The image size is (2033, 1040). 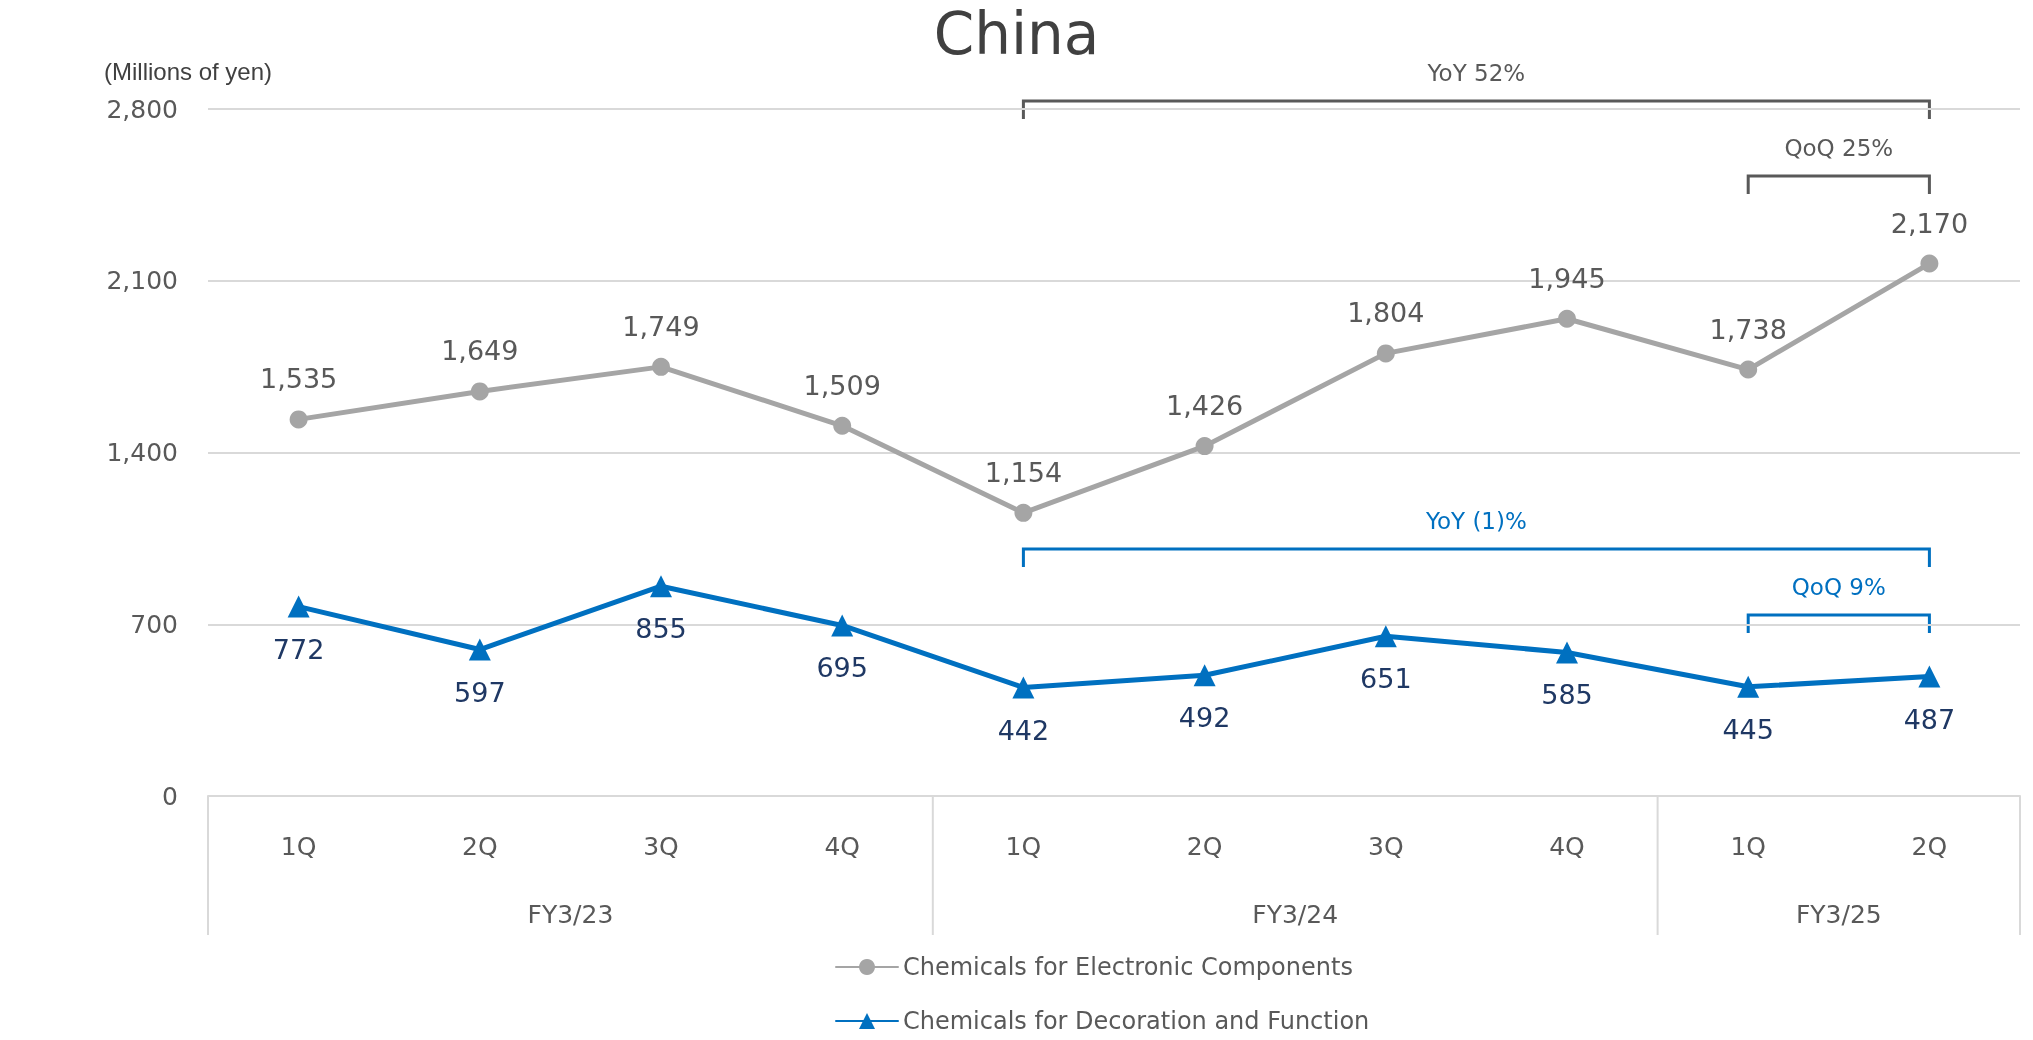 What do you see at coordinates (1386, 313) in the screenshot?
I see `data-label: 1,804` at bounding box center [1386, 313].